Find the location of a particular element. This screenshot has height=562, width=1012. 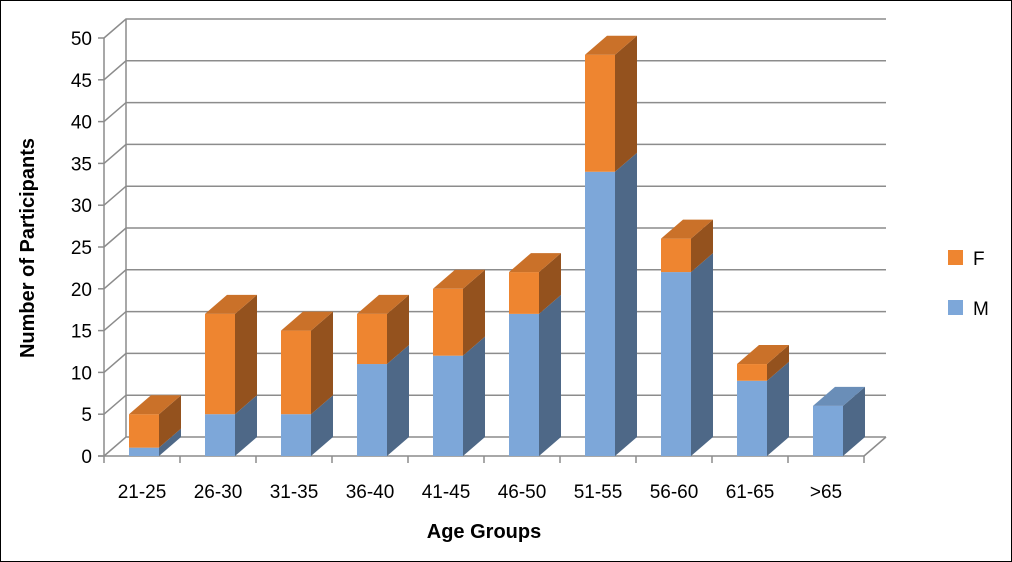

y-tick-label: 5 is located at coordinates (86, 415).